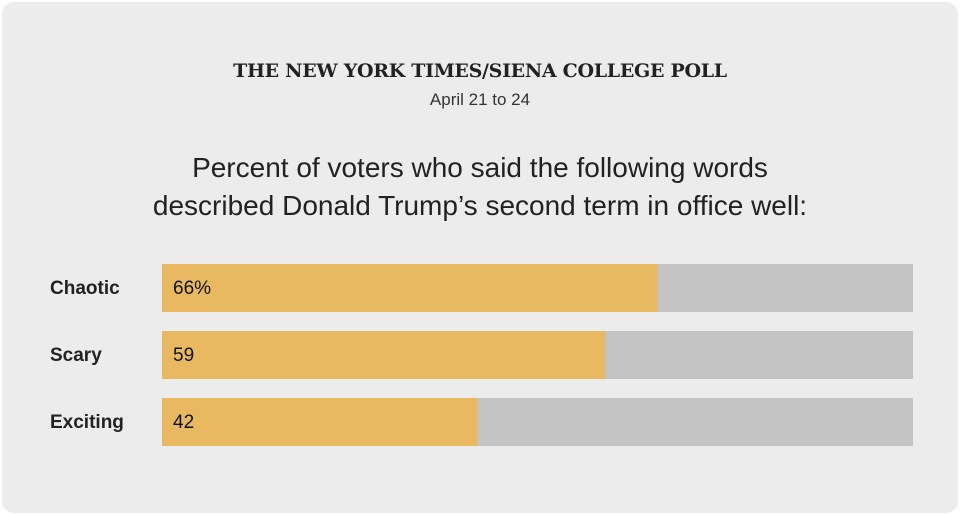  What do you see at coordinates (410, 288) in the screenshot?
I see `bar-chaotic` at bounding box center [410, 288].